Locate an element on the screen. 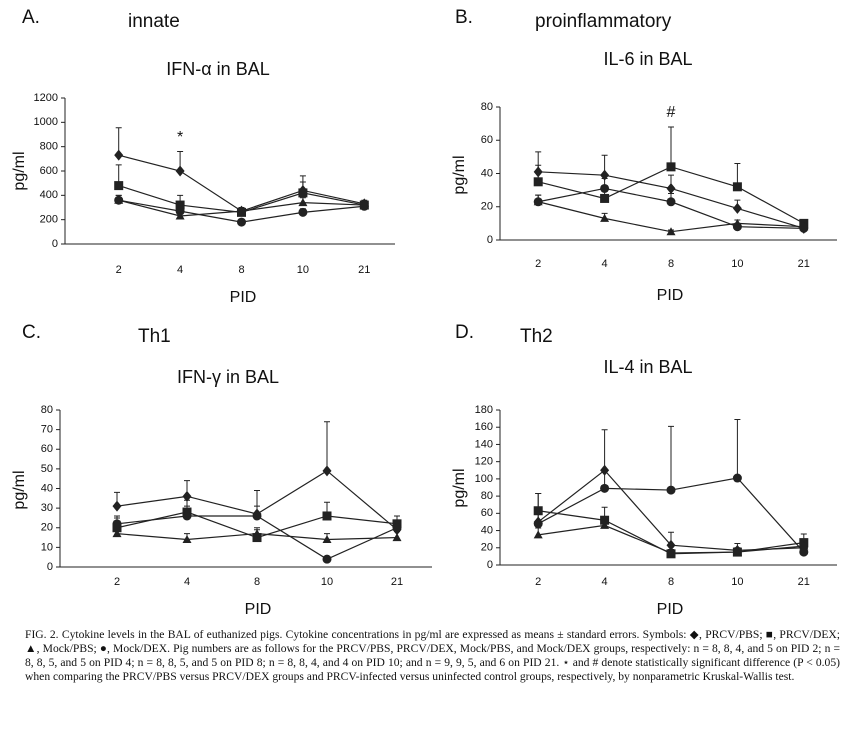 This screenshot has height=730, width=865. y-tick-label: 10 is located at coordinates (47, 547).